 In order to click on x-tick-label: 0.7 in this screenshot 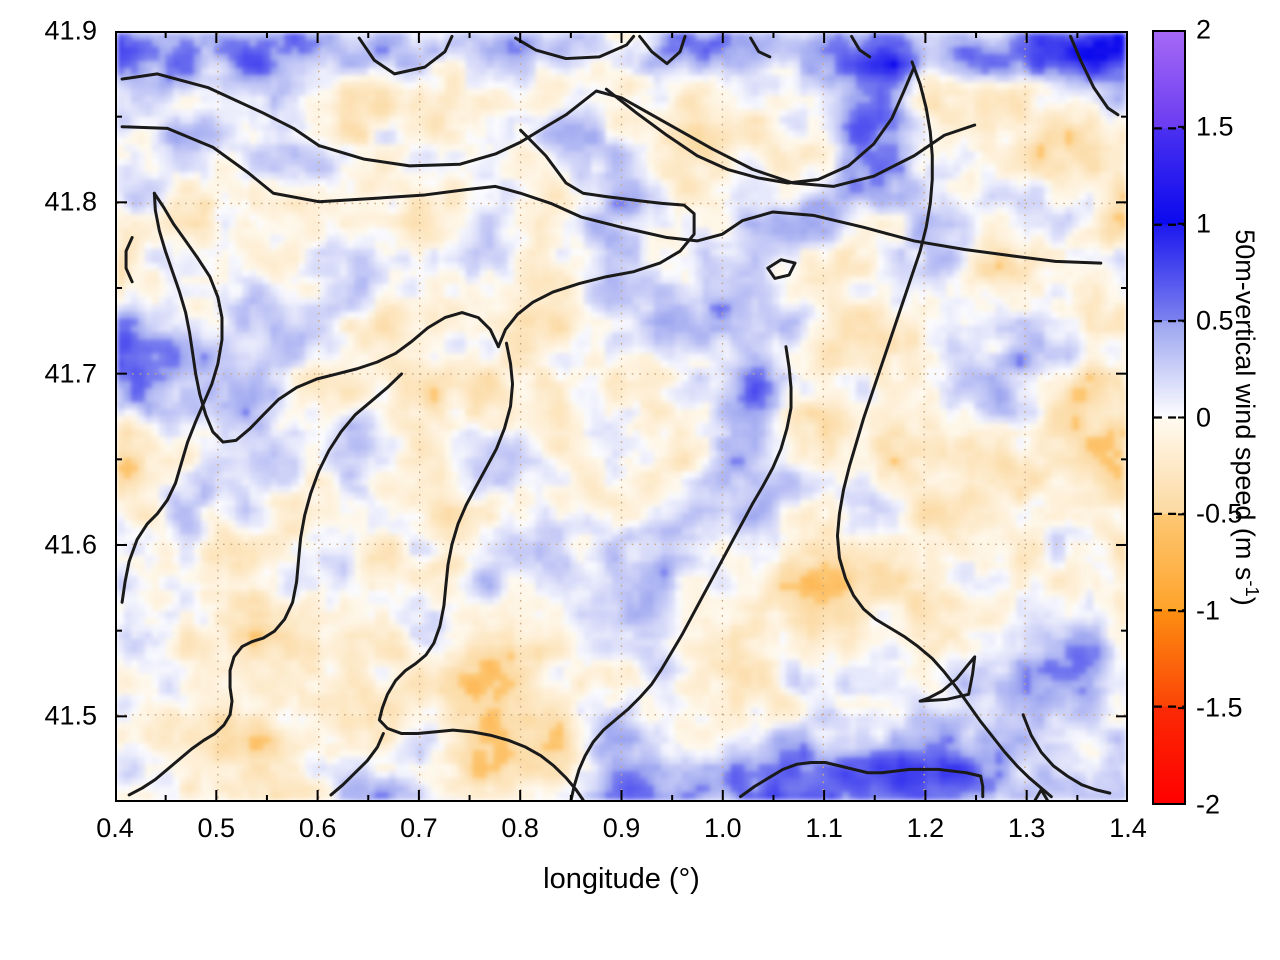, I will do `click(419, 828)`.